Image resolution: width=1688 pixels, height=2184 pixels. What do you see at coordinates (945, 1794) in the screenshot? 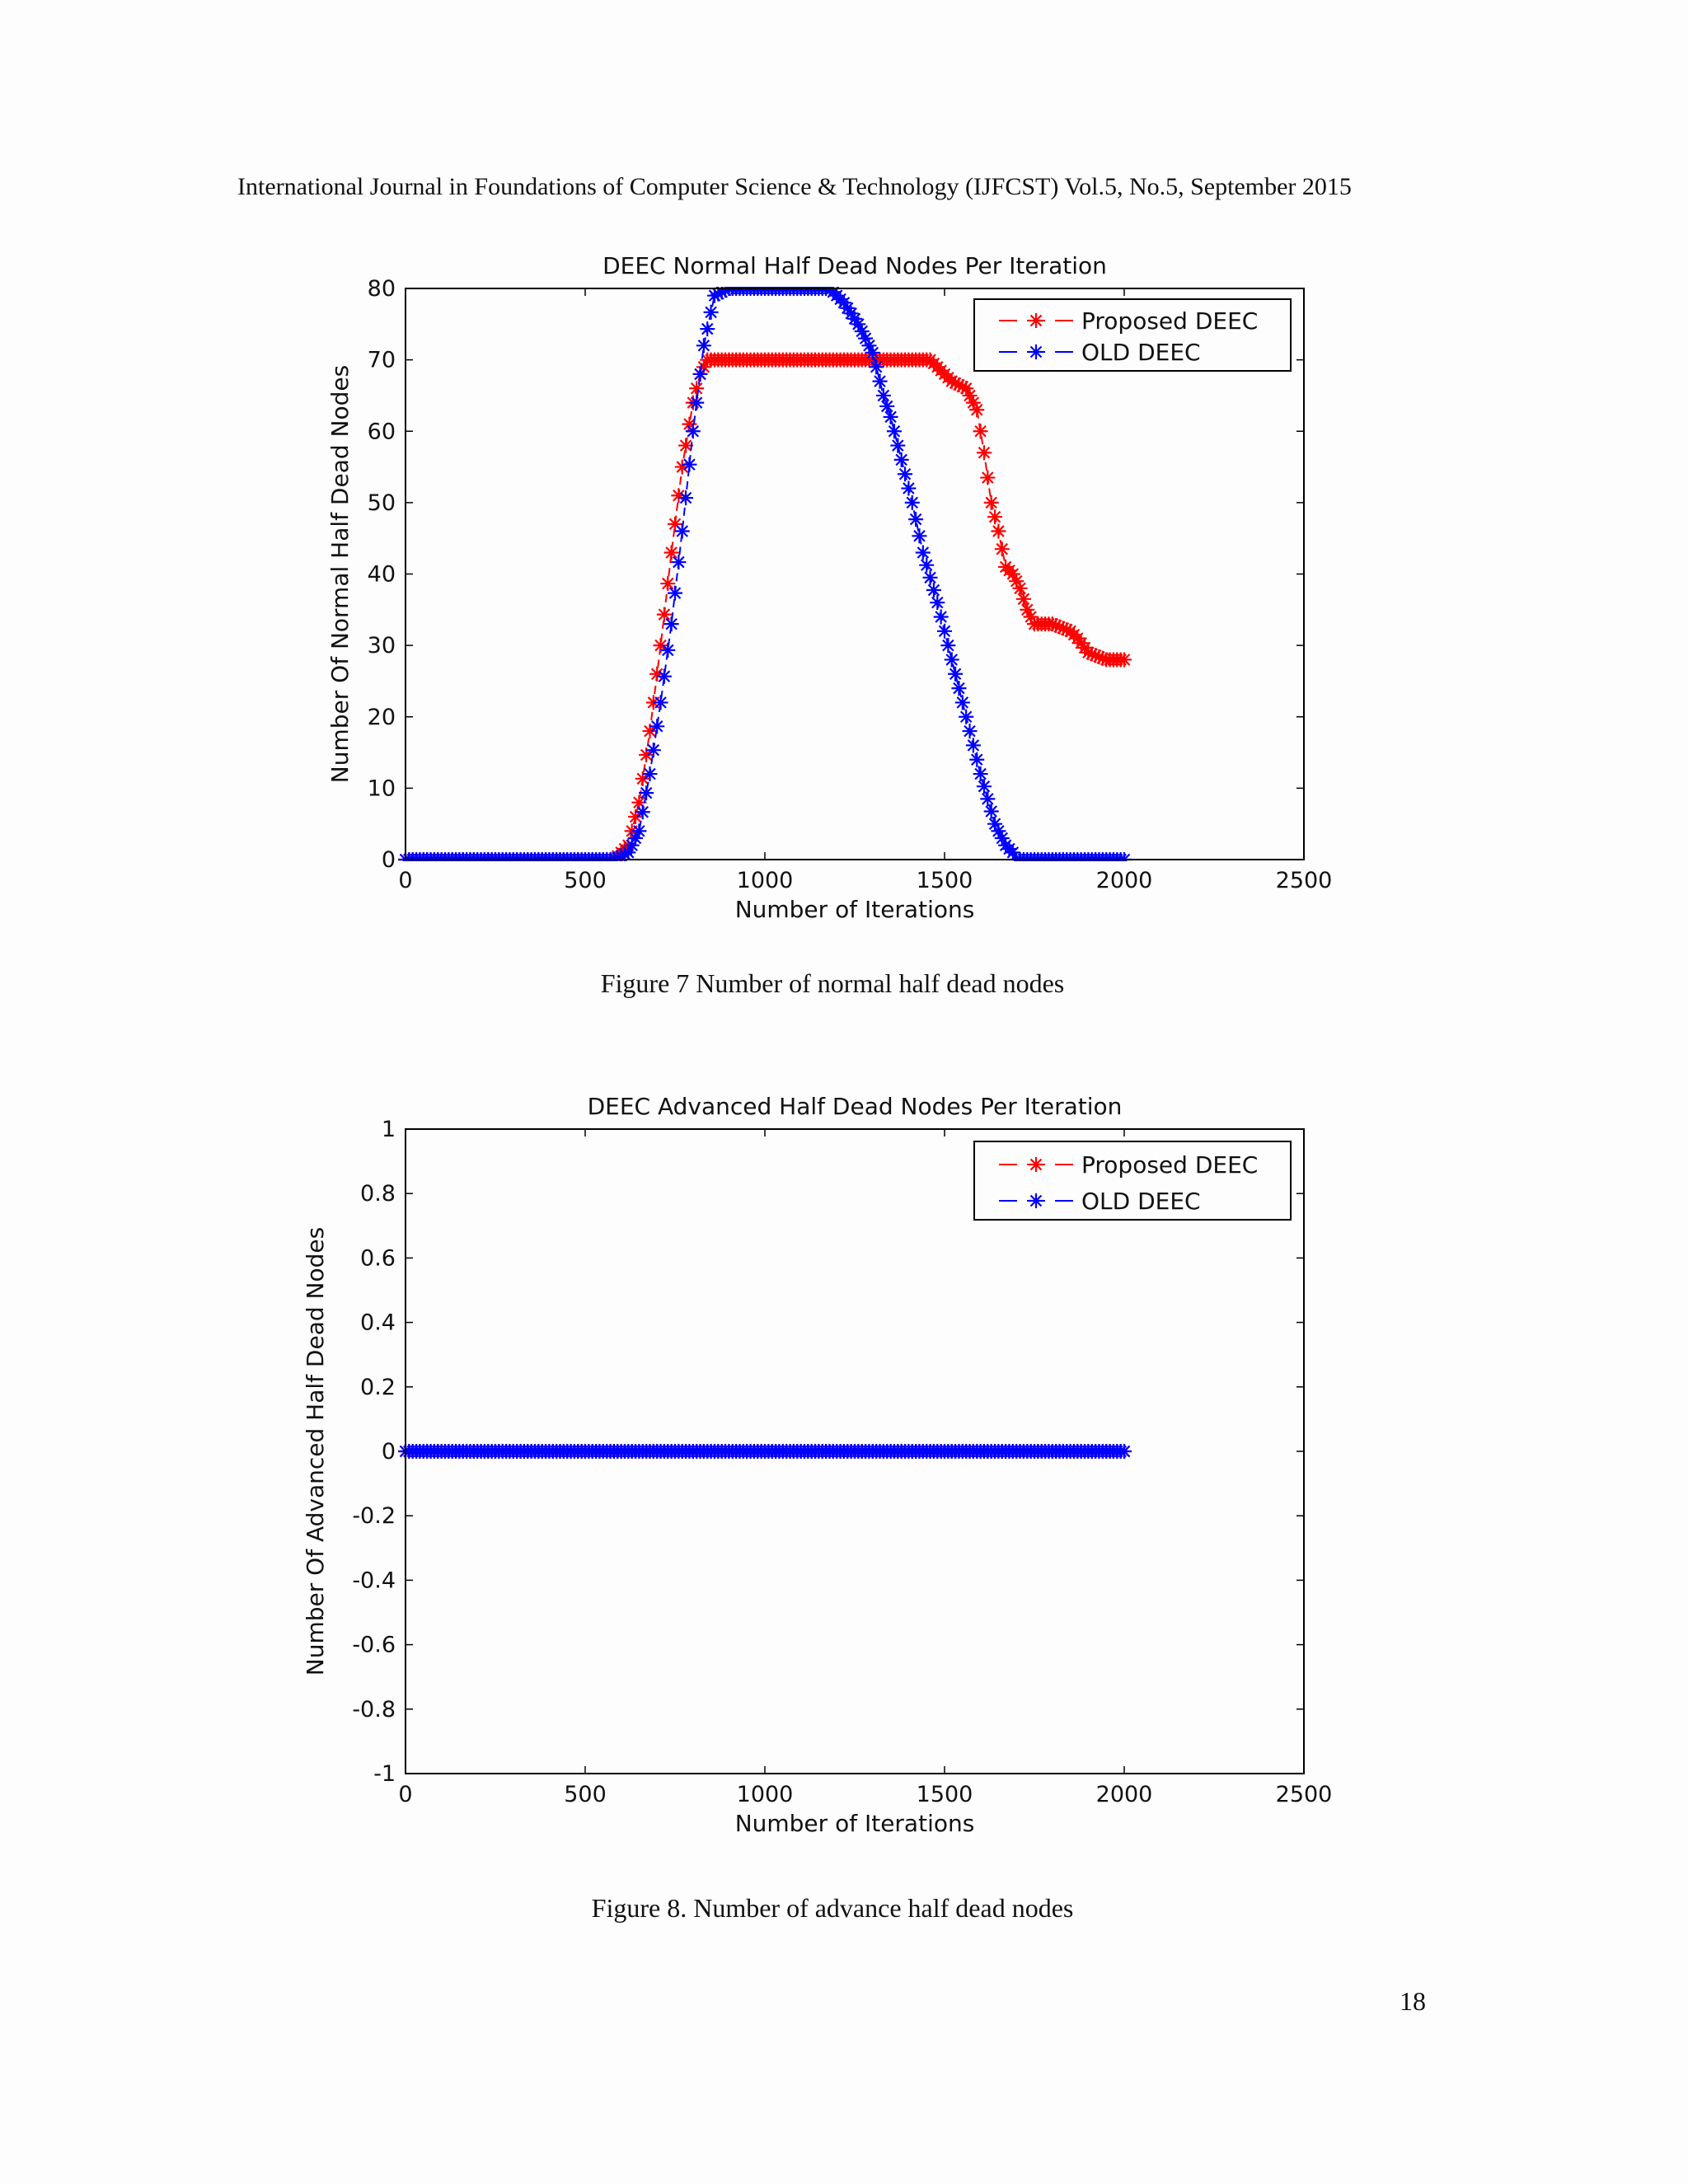
I see `x-tick-label: 1500` at bounding box center [945, 1794].